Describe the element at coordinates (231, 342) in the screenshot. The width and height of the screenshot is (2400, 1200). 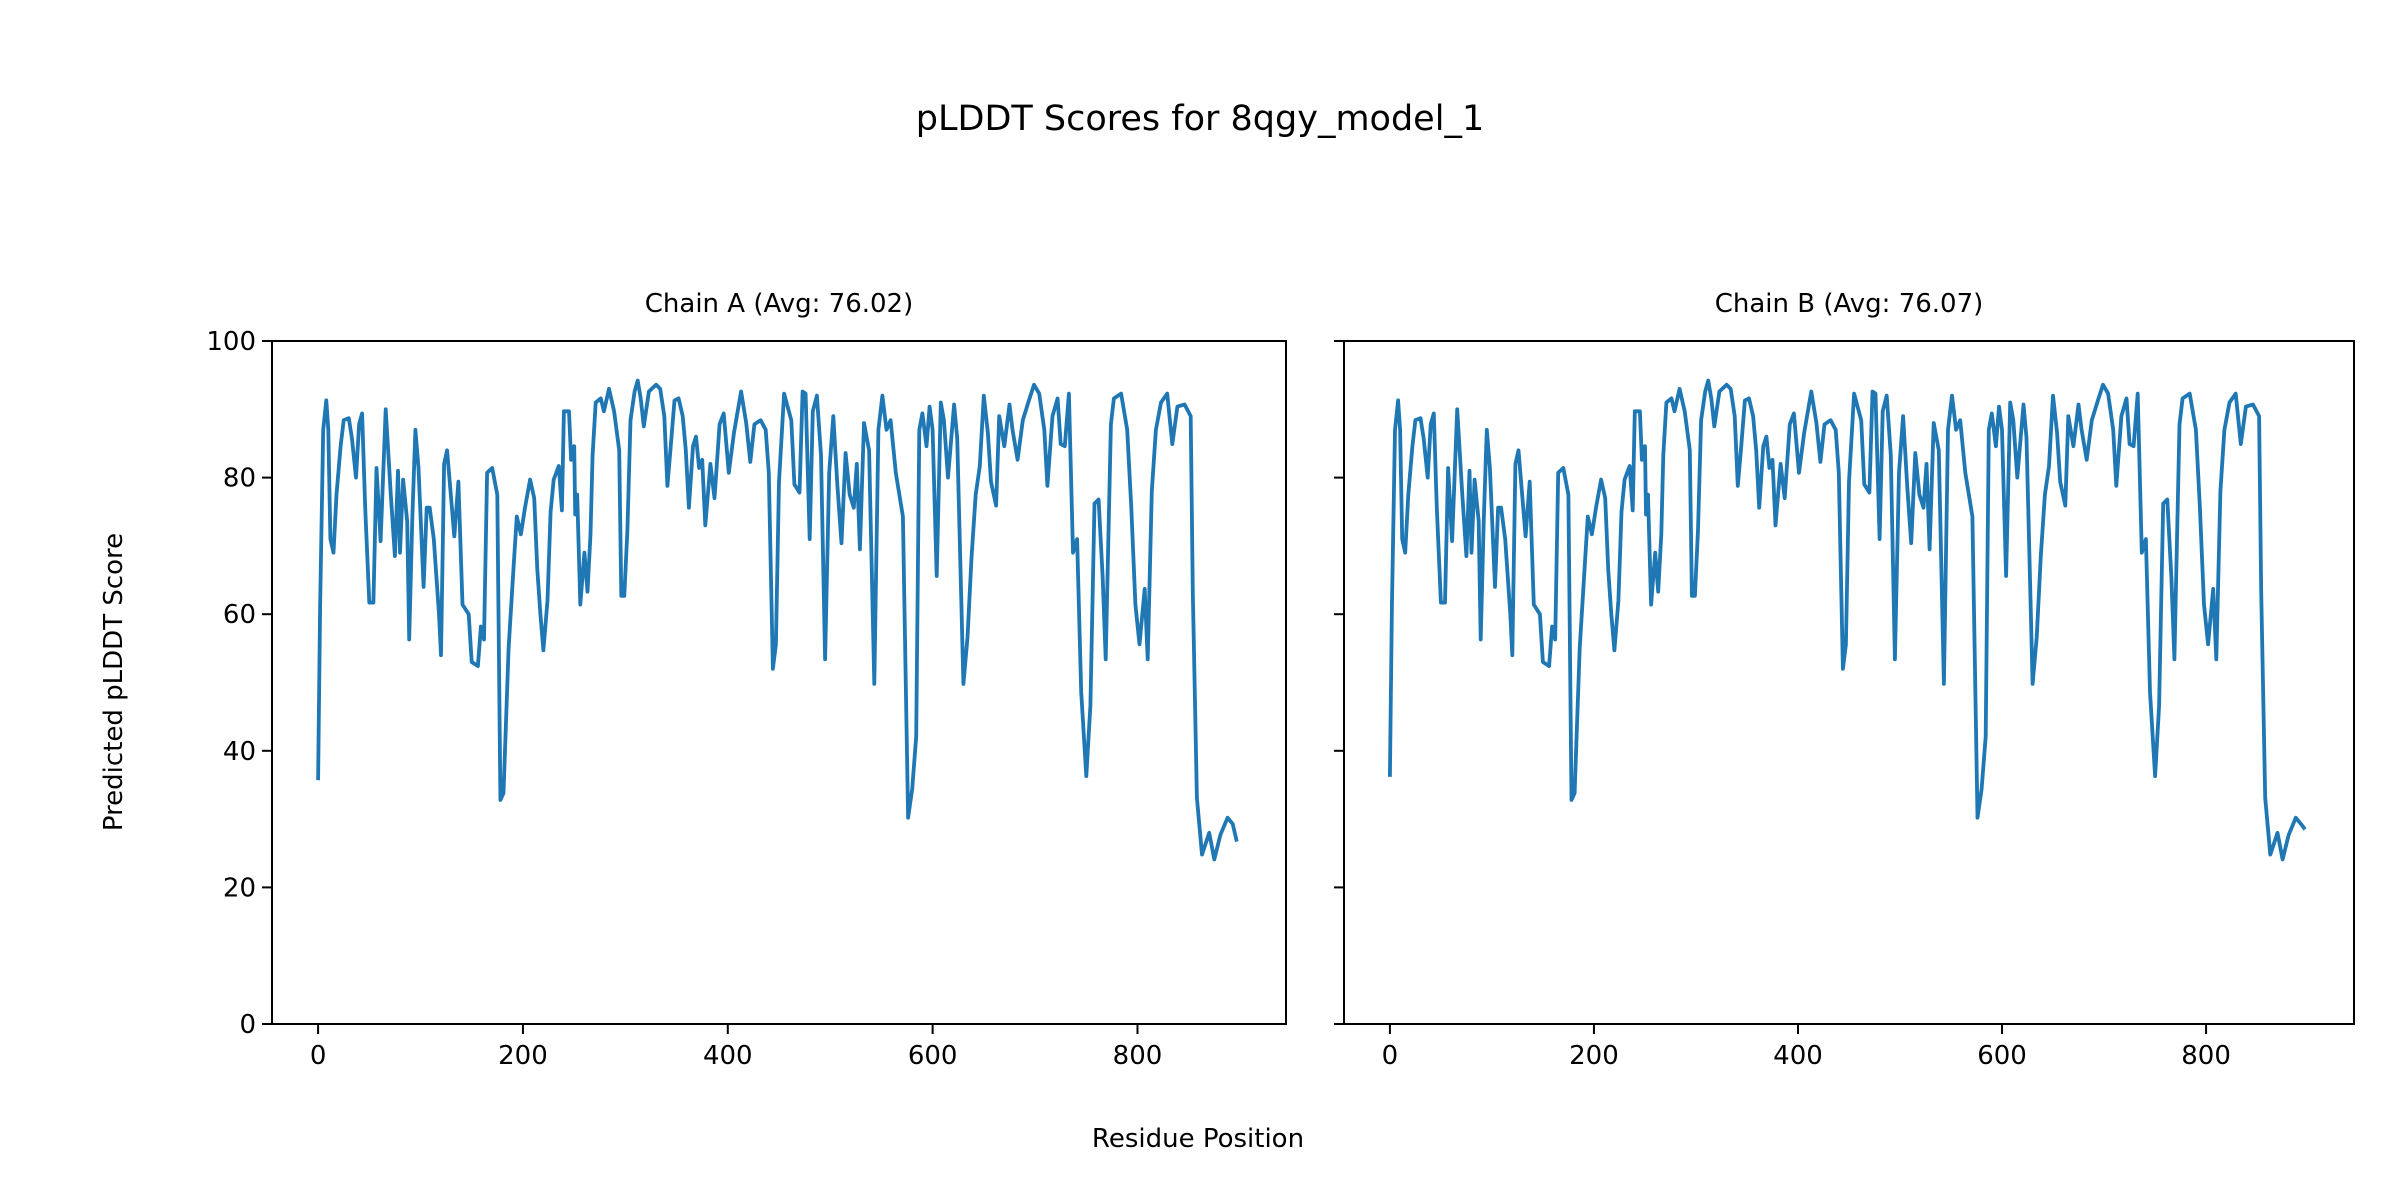
I see `y-tick-label: 100` at that location.